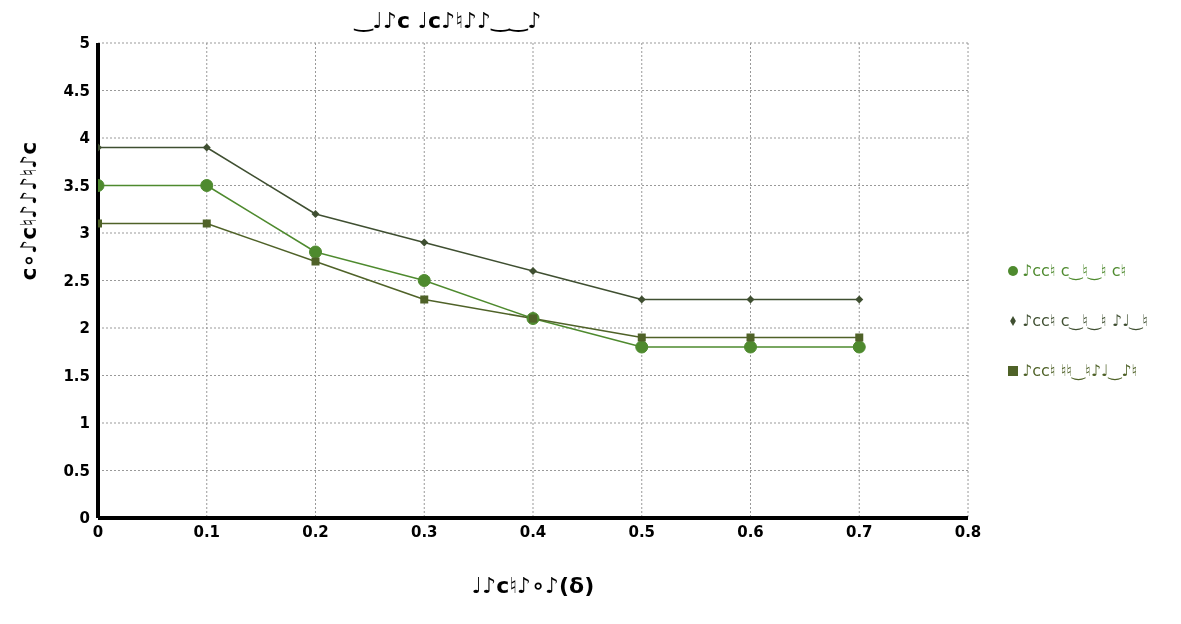  Describe the element at coordinates (447, 20) in the screenshot. I see `chart-title: ‿♩♪c ♩c♪♮♪♪‿‿♪` at that location.